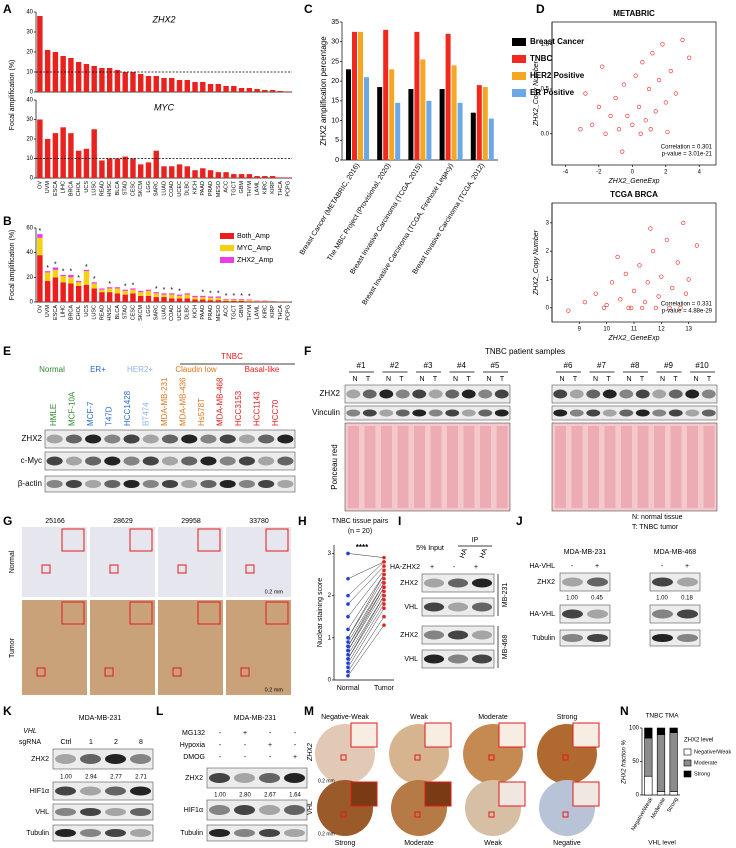 This screenshot has height=848, width=736. Describe the element at coordinates (309, 711) in the screenshot. I see `panel-label: M` at that location.